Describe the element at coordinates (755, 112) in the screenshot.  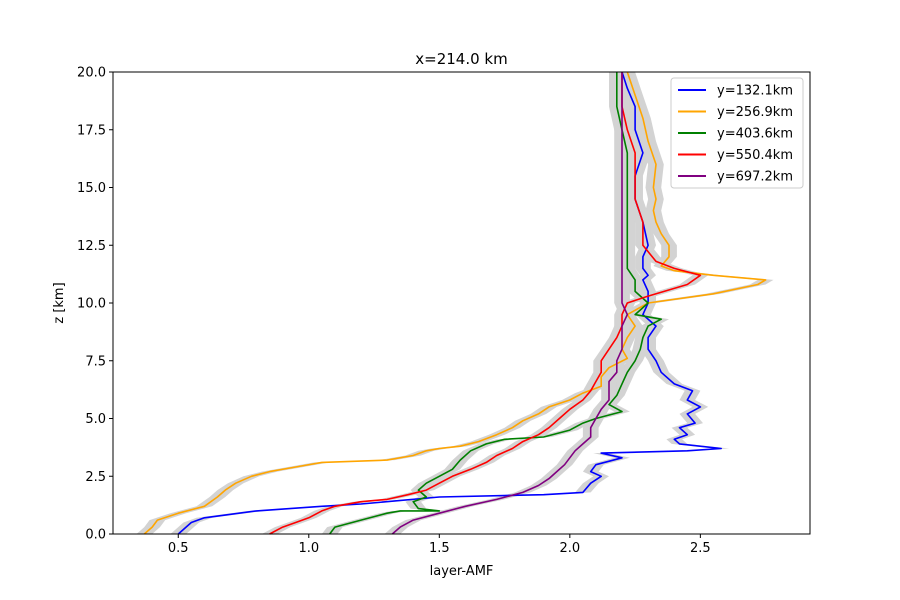
I see `legend-label-1: y=256.9km` at that location.